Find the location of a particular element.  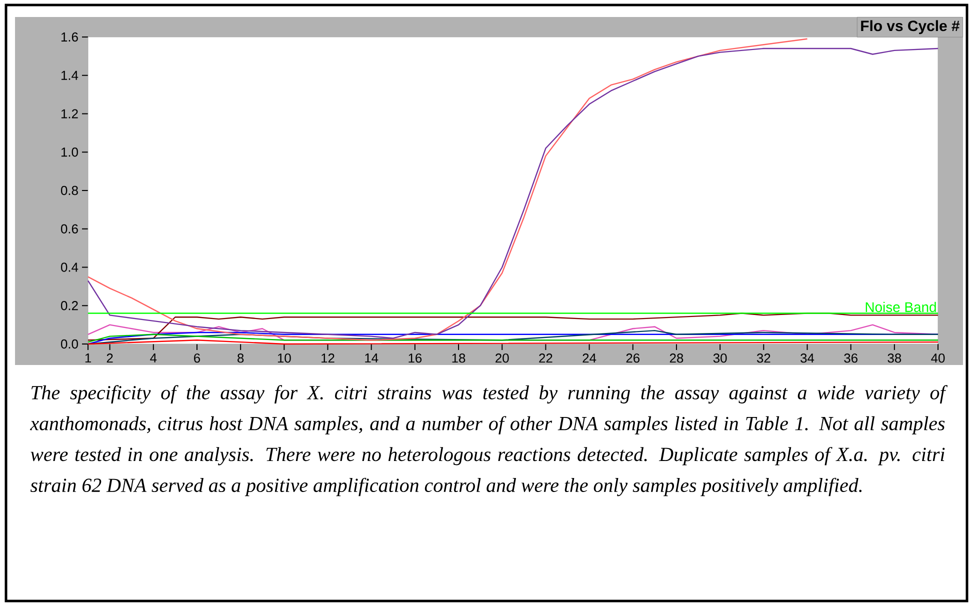

ref-line-label: Noise Band is located at coordinates (901, 307).